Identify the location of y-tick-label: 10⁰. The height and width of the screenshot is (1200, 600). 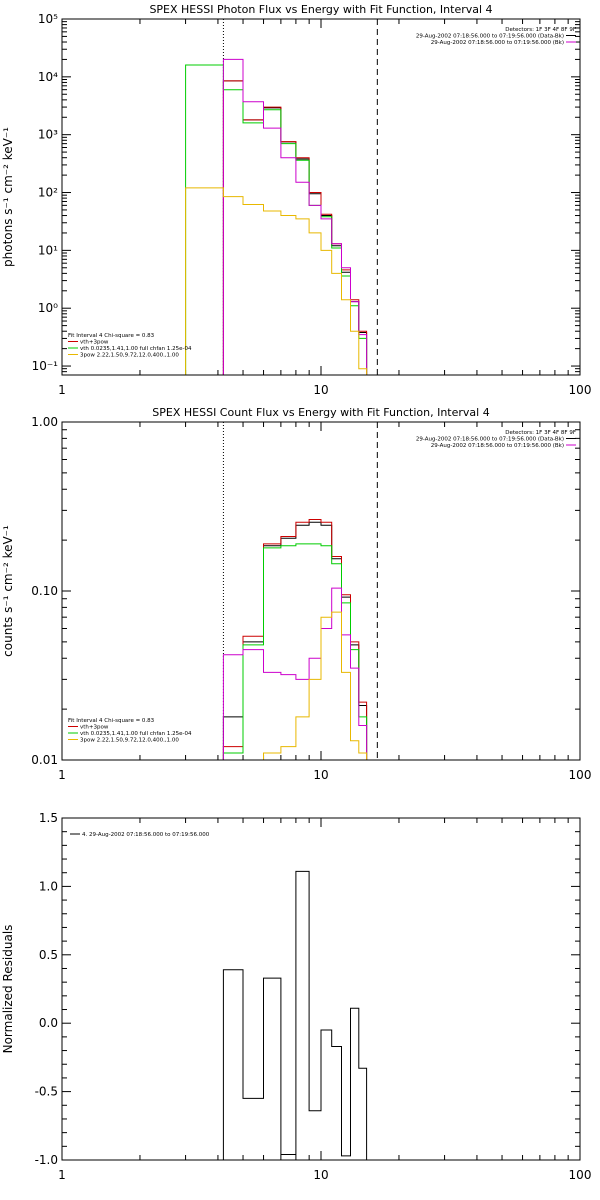
(48, 308).